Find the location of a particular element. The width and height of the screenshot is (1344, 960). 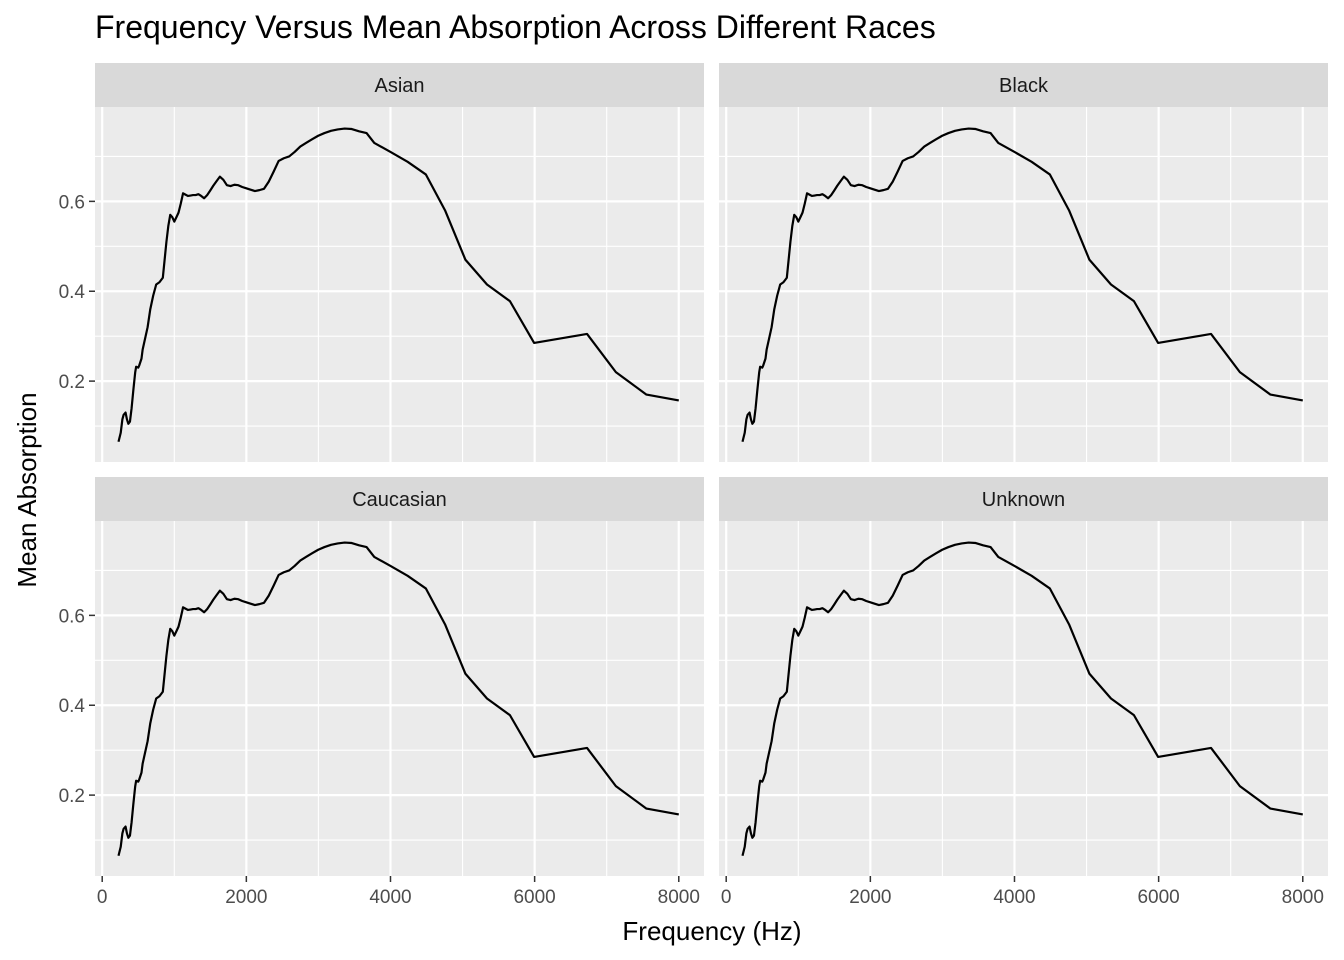

facet-strip-label: Unknown is located at coordinates (1023, 500).